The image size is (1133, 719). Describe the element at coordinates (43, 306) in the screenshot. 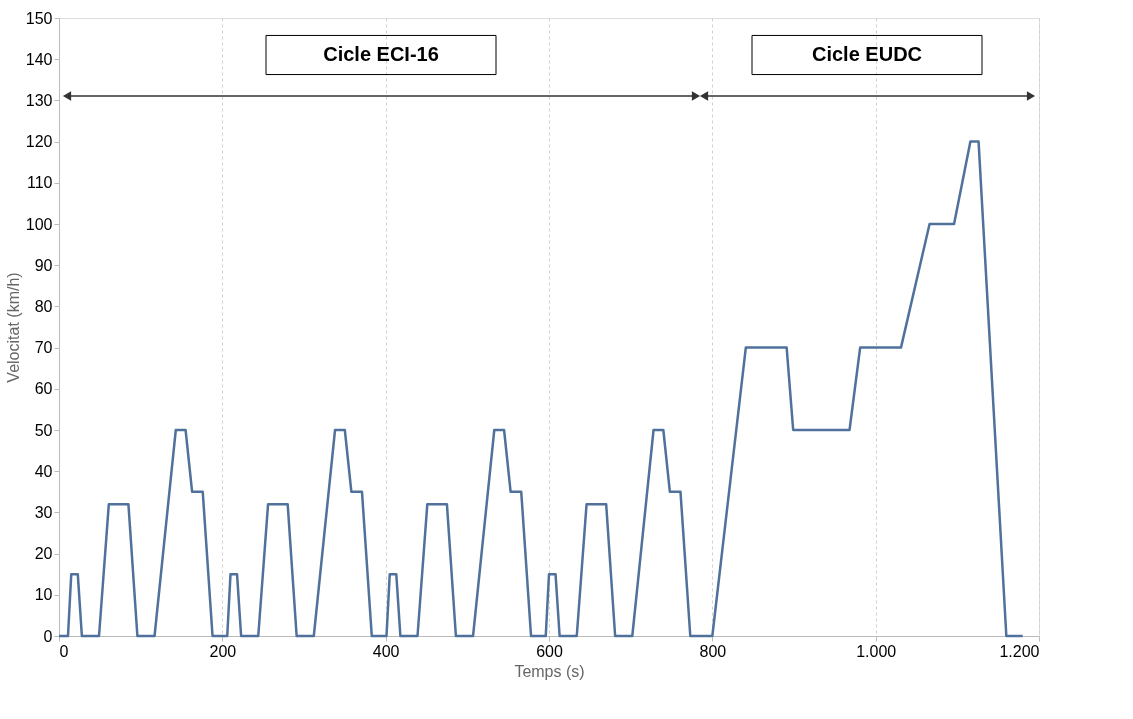

I see `y-tick-label: 80` at that location.